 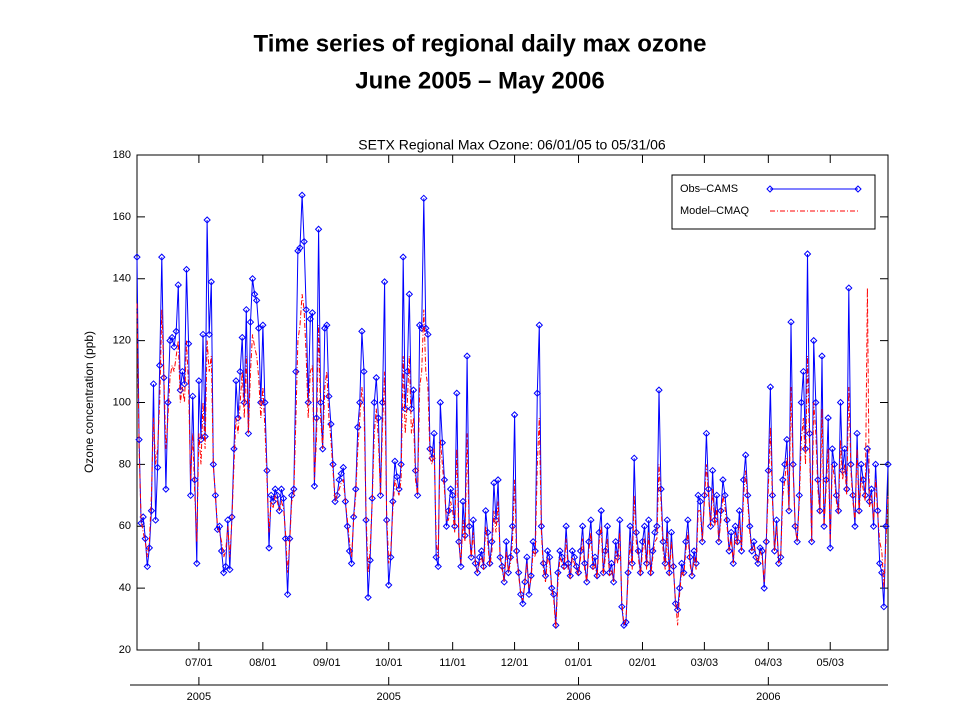 What do you see at coordinates (122, 341) in the screenshot?
I see `y-tick-label: 120` at bounding box center [122, 341].